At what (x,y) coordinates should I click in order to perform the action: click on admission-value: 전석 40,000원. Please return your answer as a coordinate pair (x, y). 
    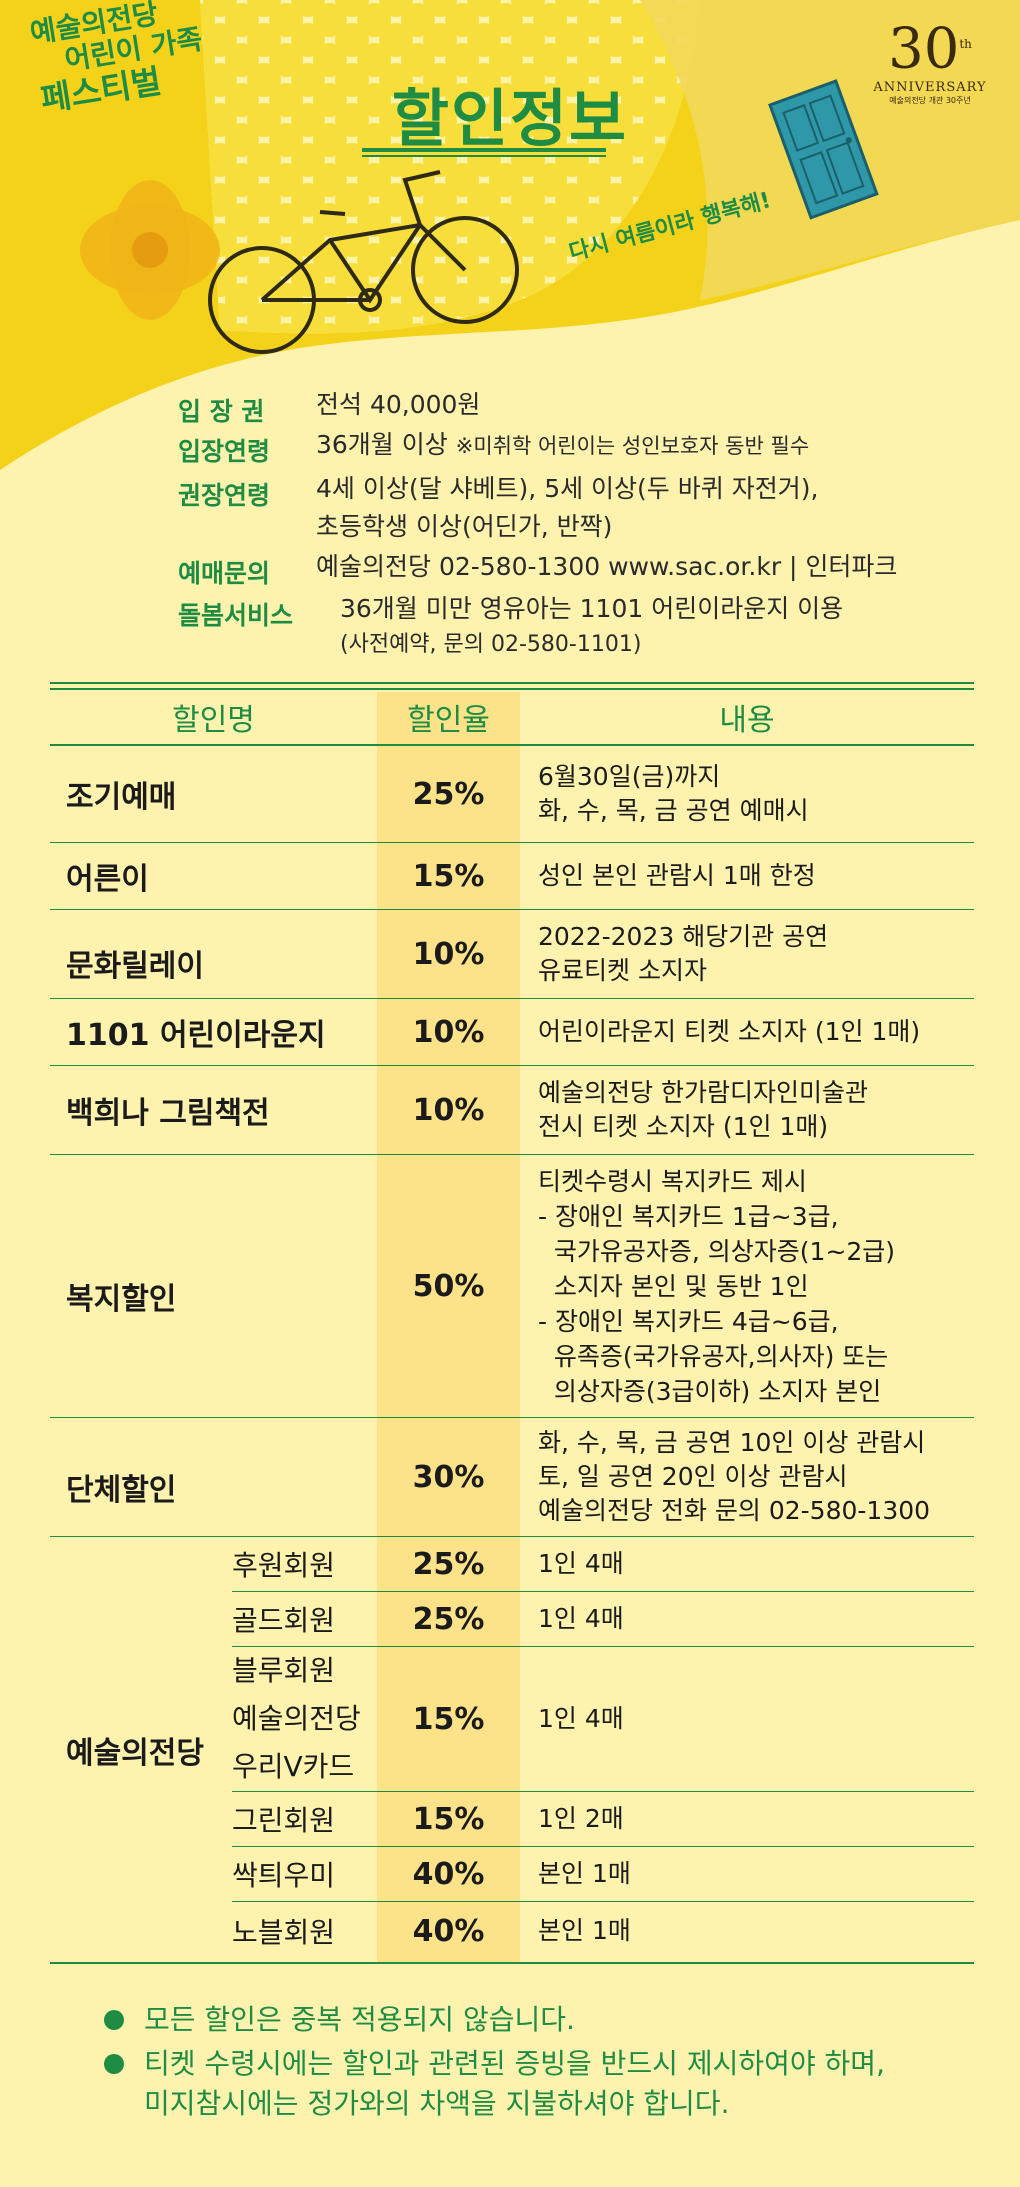
    Looking at the image, I should click on (398, 404).